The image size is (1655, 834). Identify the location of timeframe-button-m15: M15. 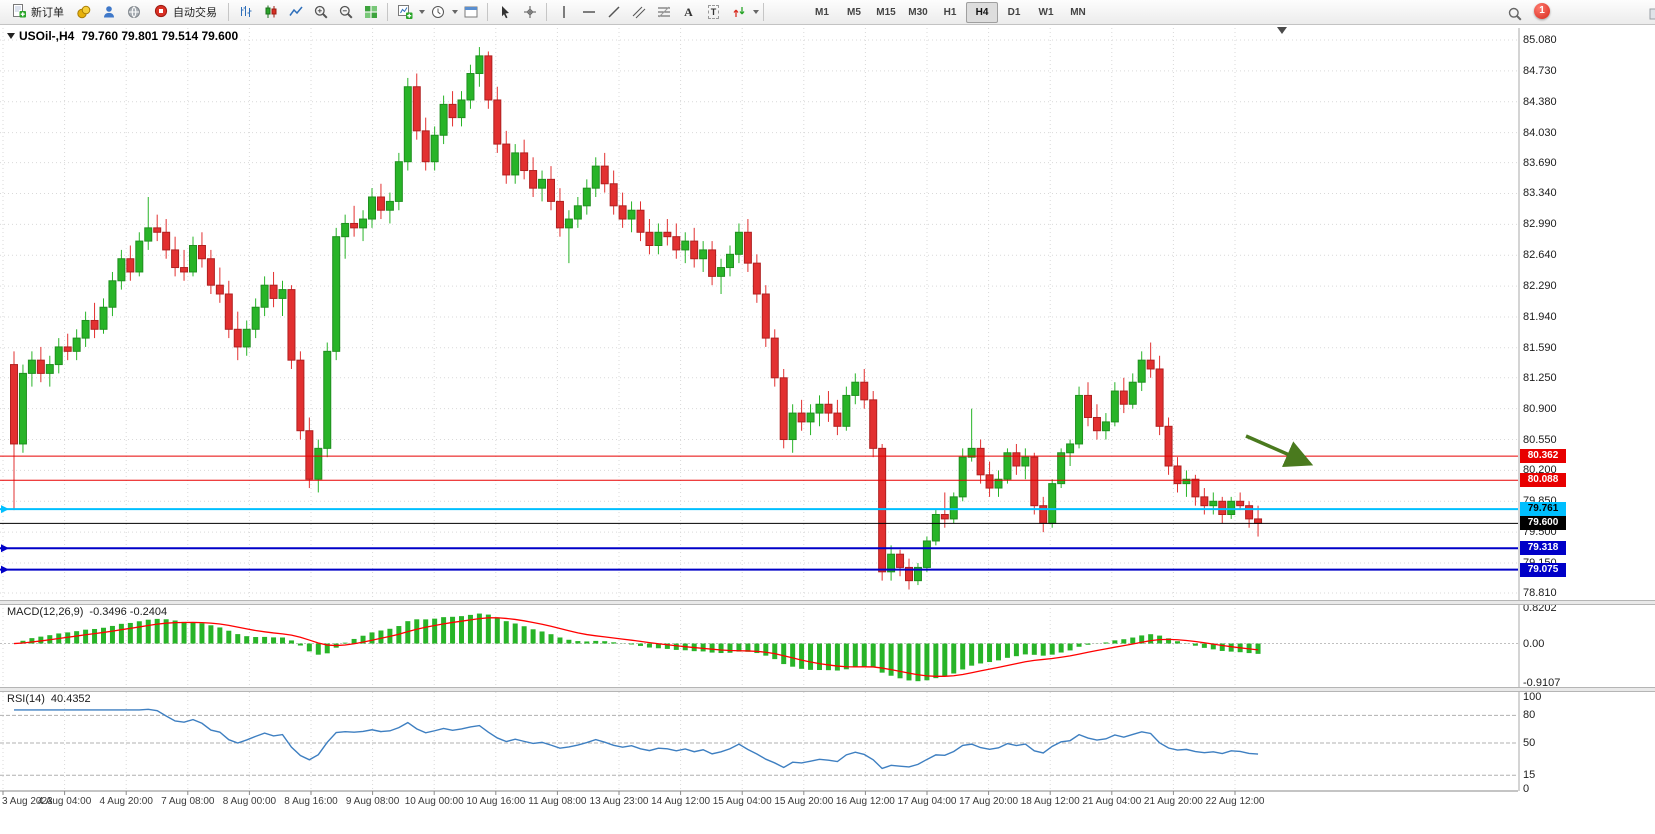
(886, 12).